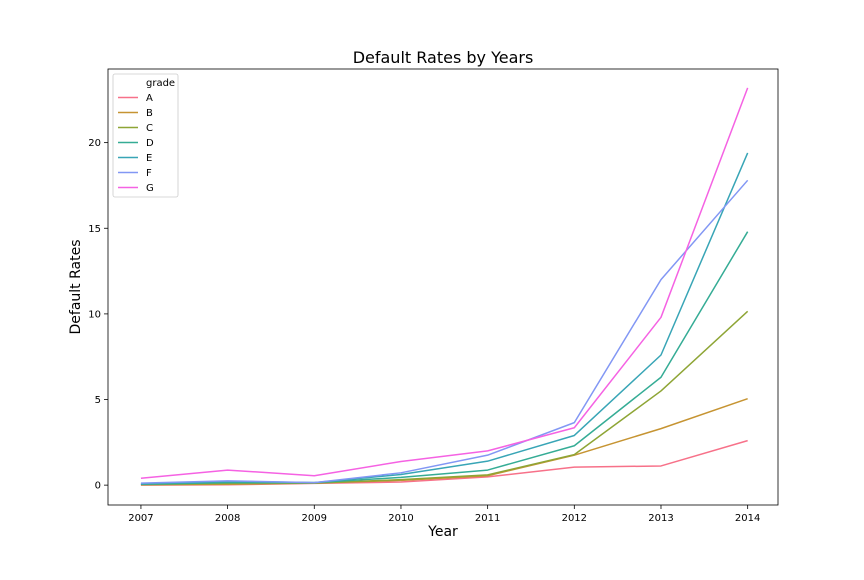 This screenshot has height=580, width=864. What do you see at coordinates (149, 158) in the screenshot?
I see `legend-label-E: E` at bounding box center [149, 158].